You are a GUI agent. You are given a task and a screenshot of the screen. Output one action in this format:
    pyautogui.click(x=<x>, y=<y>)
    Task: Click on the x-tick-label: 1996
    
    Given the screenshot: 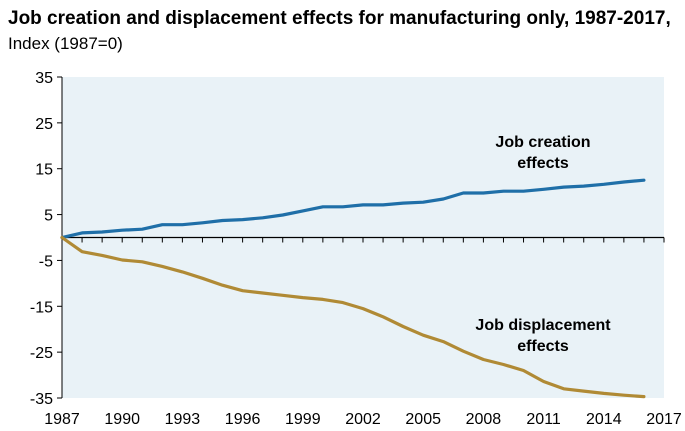 What is the action you would take?
    pyautogui.click(x=243, y=419)
    